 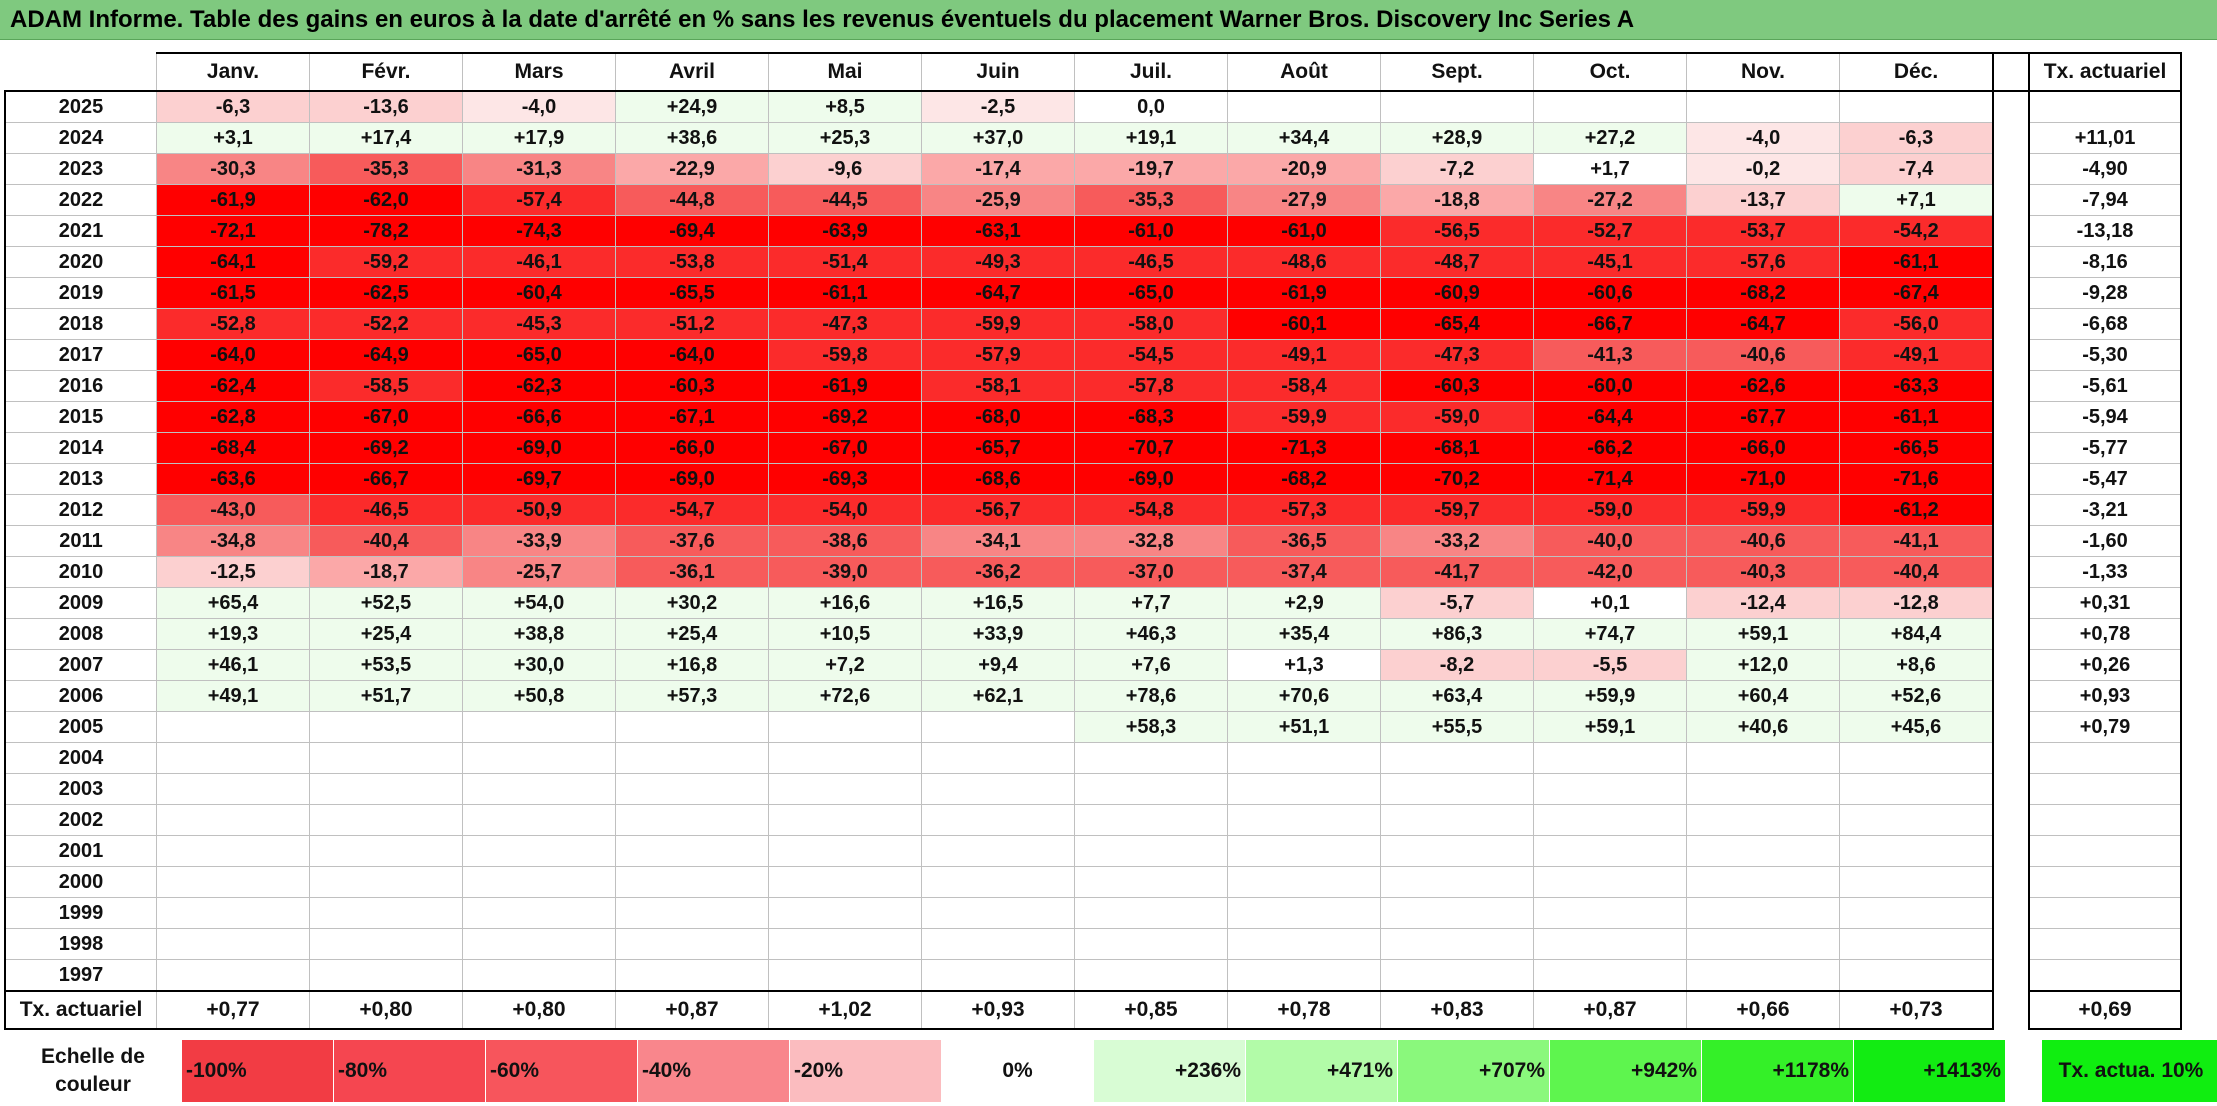 What do you see at coordinates (1610, 603) in the screenshot?
I see `gain-cell: +0,1` at bounding box center [1610, 603].